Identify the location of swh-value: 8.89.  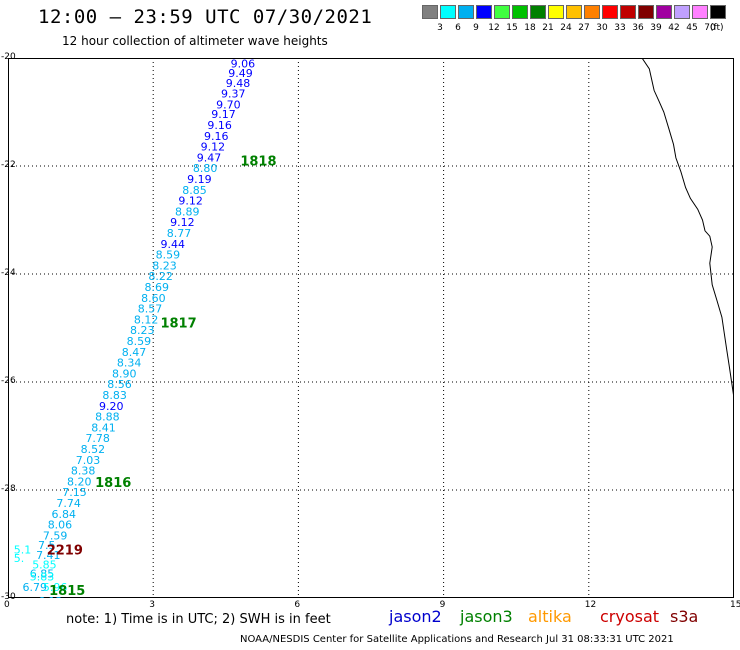
(187, 211).